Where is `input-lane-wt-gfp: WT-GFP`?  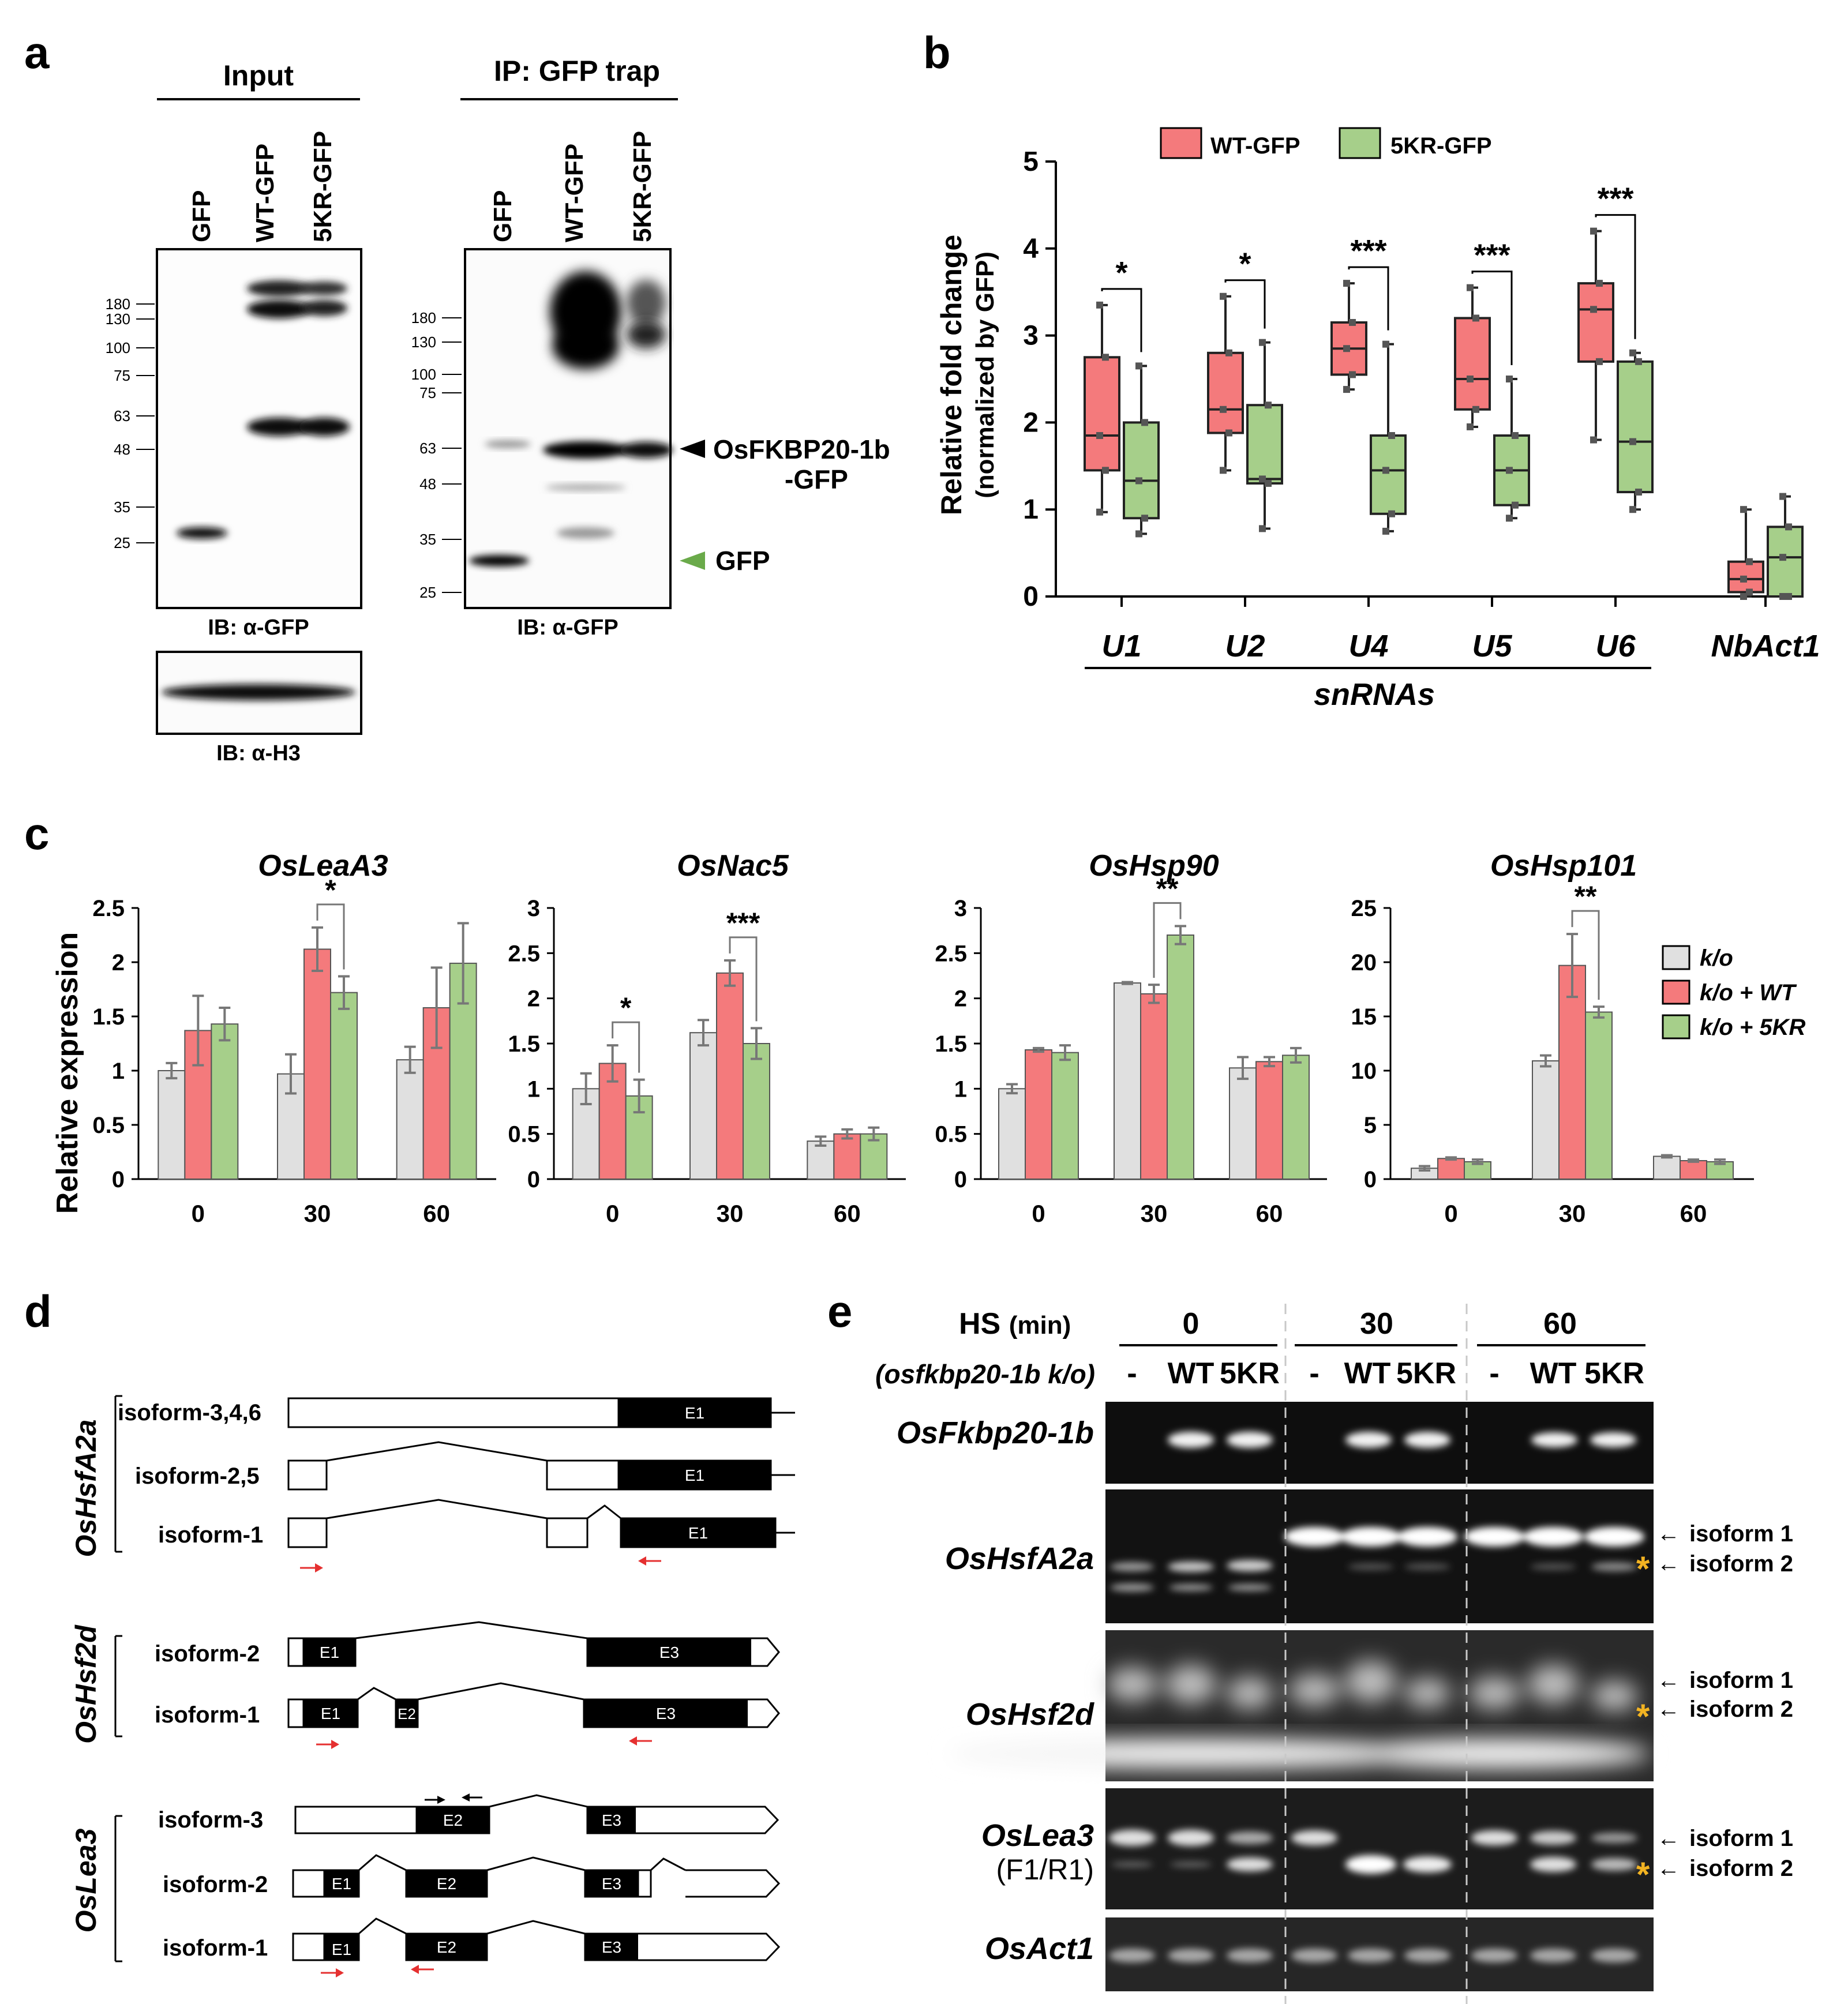
input-lane-wt-gfp: WT-GFP is located at coordinates (265, 193).